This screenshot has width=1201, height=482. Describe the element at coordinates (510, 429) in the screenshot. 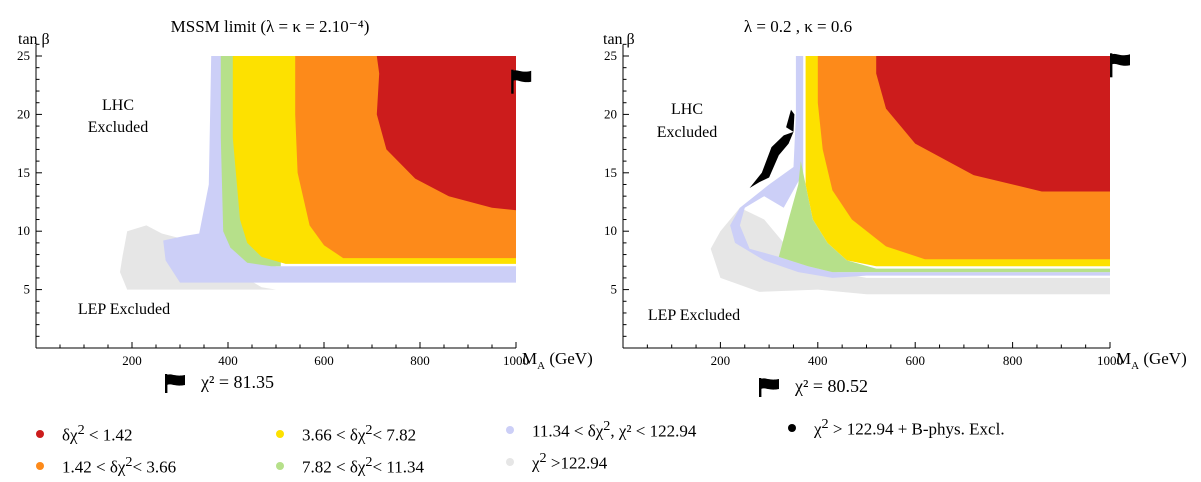

I see `legend-swatch-lavender` at that location.